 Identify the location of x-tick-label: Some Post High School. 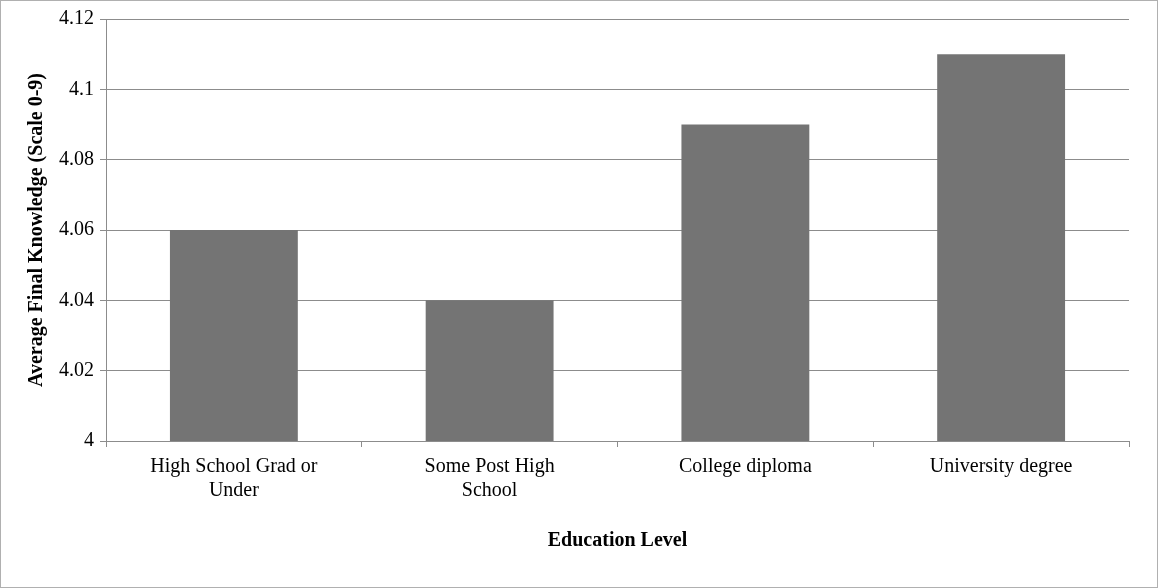
(489, 477).